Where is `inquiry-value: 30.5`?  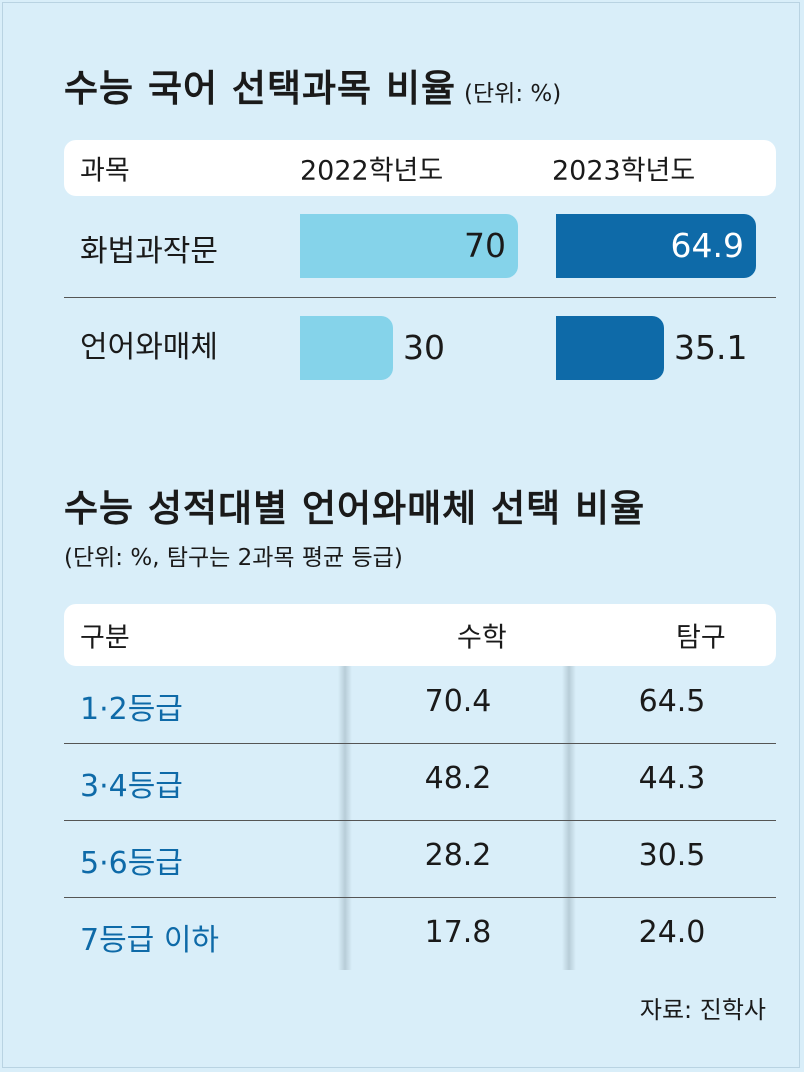
inquiry-value: 30.5 is located at coordinates (672, 855).